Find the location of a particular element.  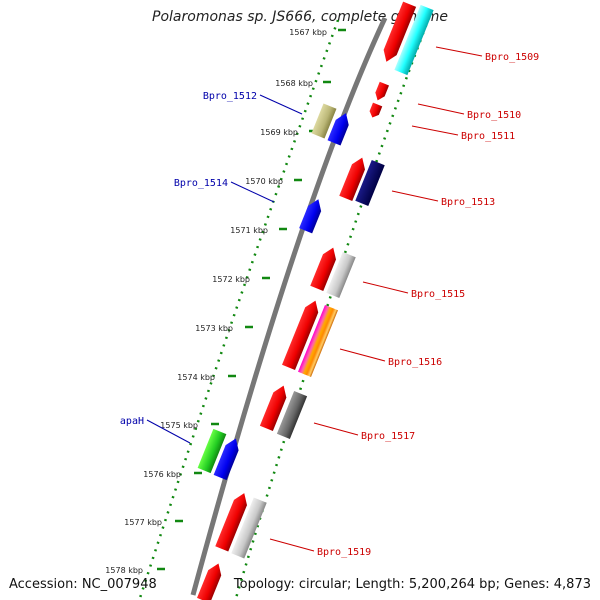

gene-bpro-1513-red is located at coordinates (353, 178).